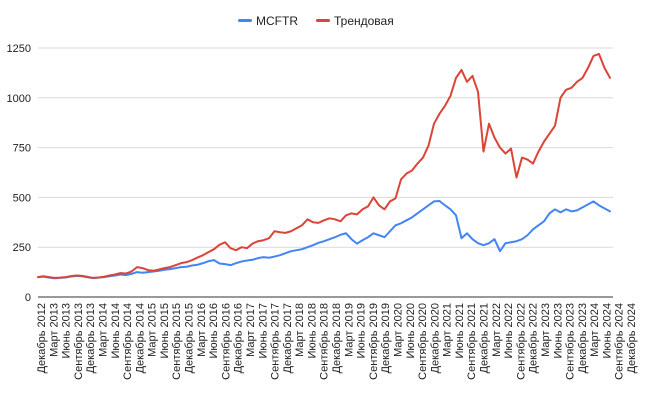  What do you see at coordinates (202, 330) in the screenshot?
I see `x-tick-label: Март 2016` at bounding box center [202, 330].